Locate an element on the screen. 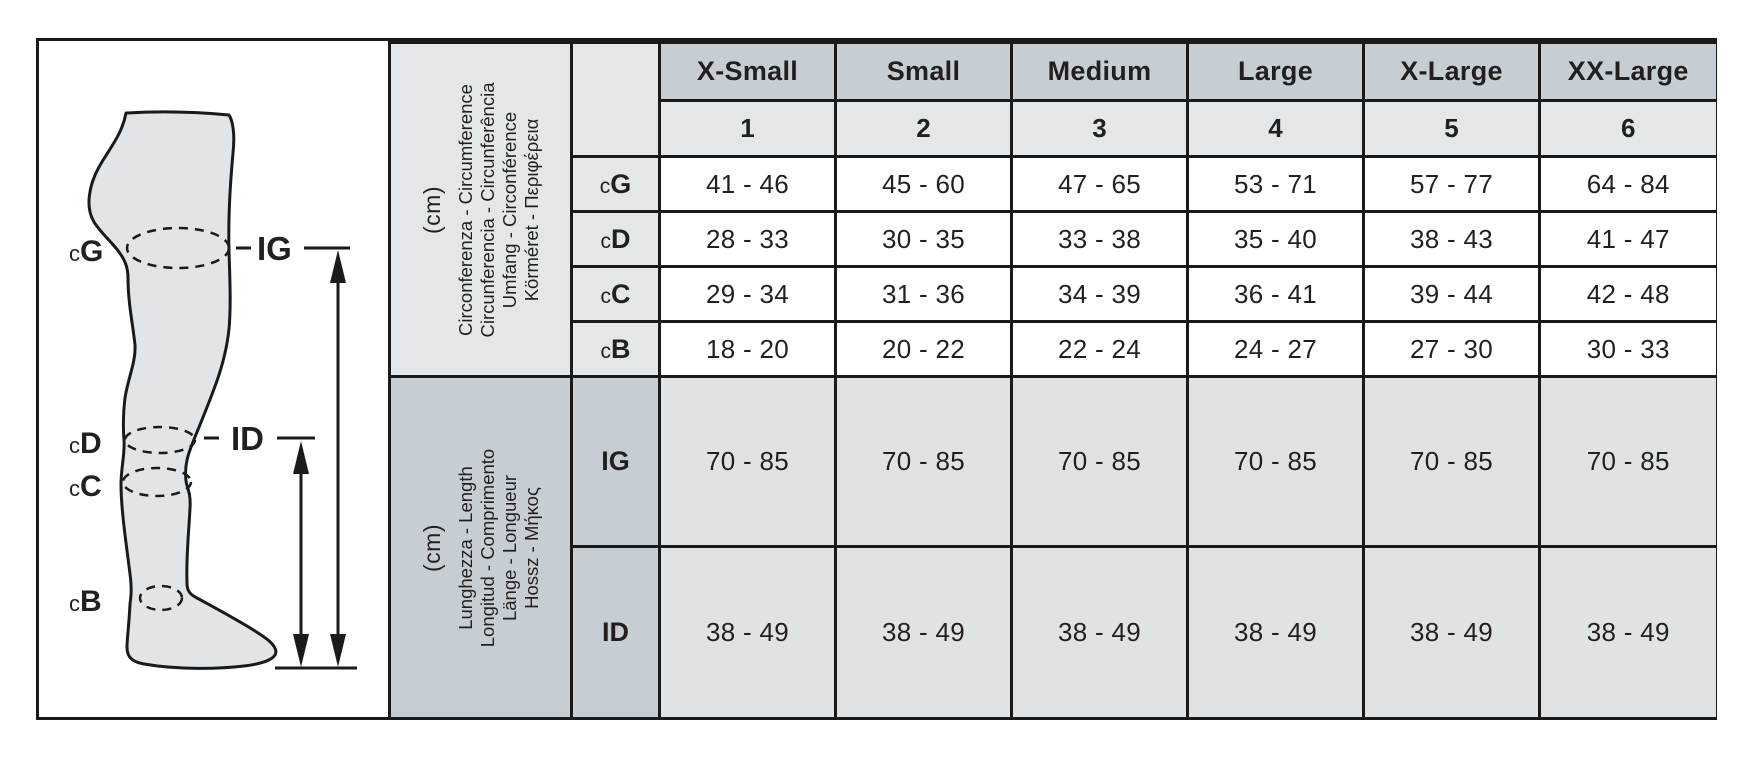 This screenshot has width=1749, height=760. cc-value: 42 - 48 is located at coordinates (1627, 294).